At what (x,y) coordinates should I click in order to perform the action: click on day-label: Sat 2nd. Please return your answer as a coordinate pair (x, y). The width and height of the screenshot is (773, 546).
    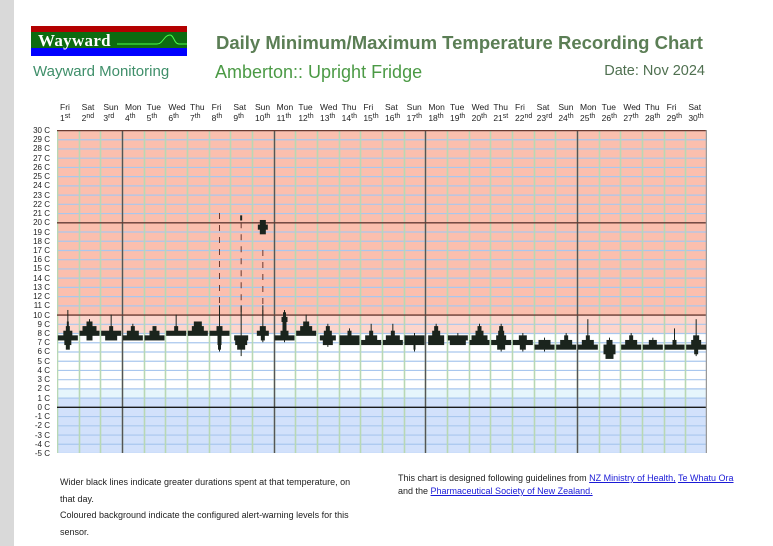
    Looking at the image, I should click on (88, 112).